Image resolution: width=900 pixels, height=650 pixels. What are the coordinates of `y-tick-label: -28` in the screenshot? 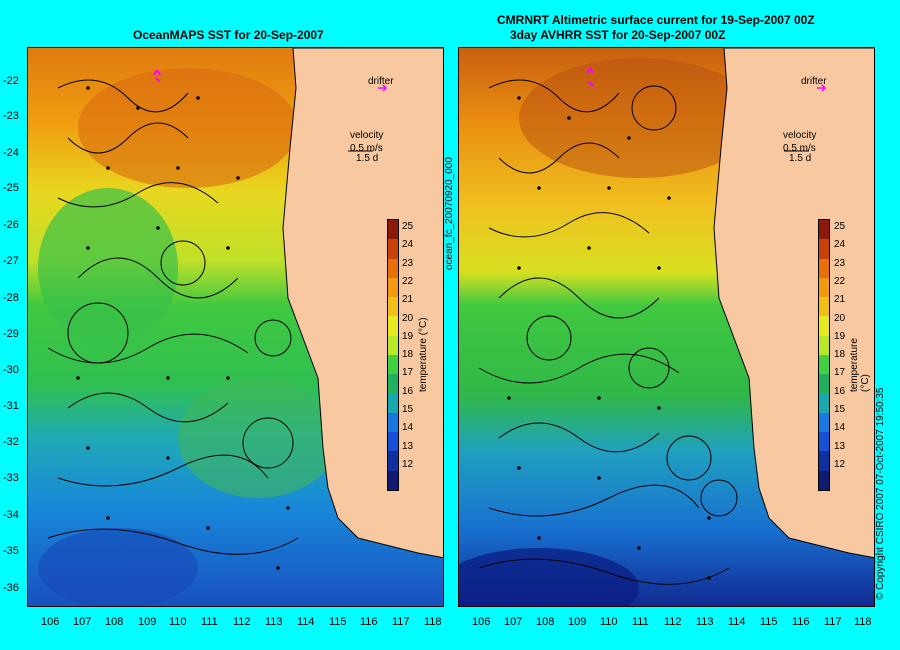 It's located at (11, 298).